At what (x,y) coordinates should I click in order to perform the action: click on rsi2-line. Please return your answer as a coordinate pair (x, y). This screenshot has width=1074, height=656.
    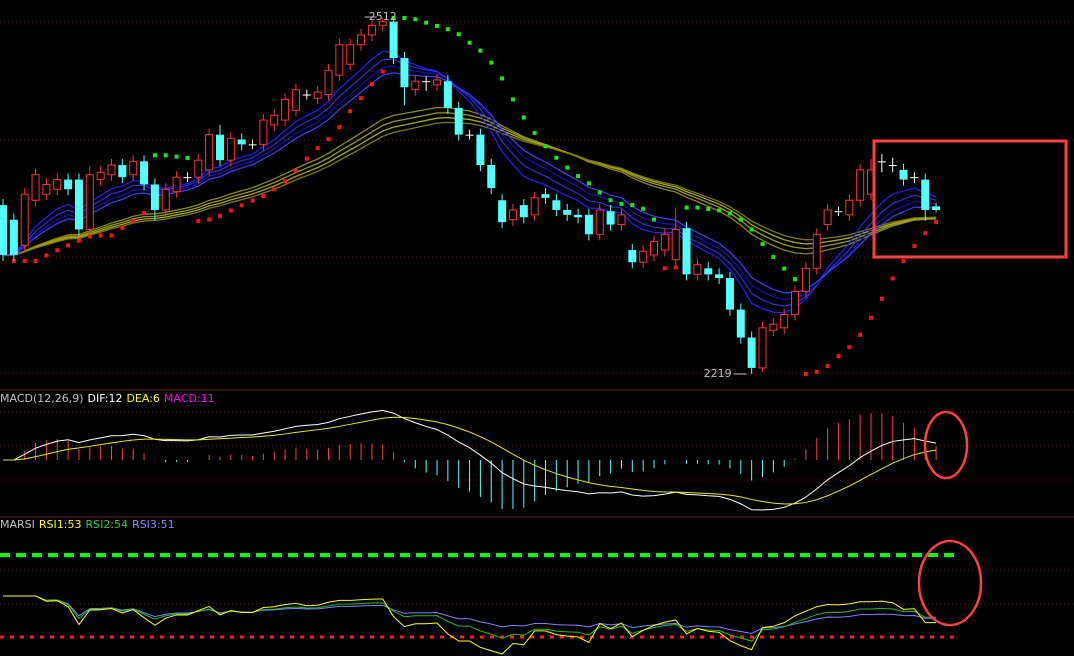
    Looking at the image, I should click on (470, 618).